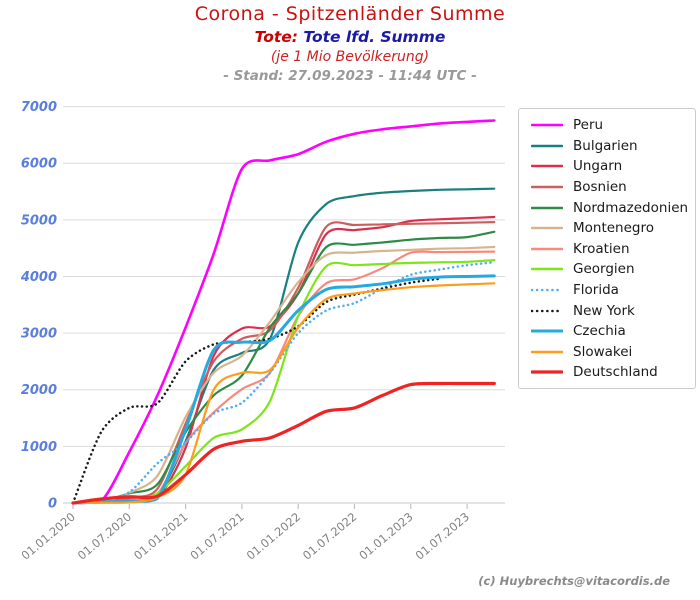  I want to click on legend-swatch-ungarn, so click(547, 166).